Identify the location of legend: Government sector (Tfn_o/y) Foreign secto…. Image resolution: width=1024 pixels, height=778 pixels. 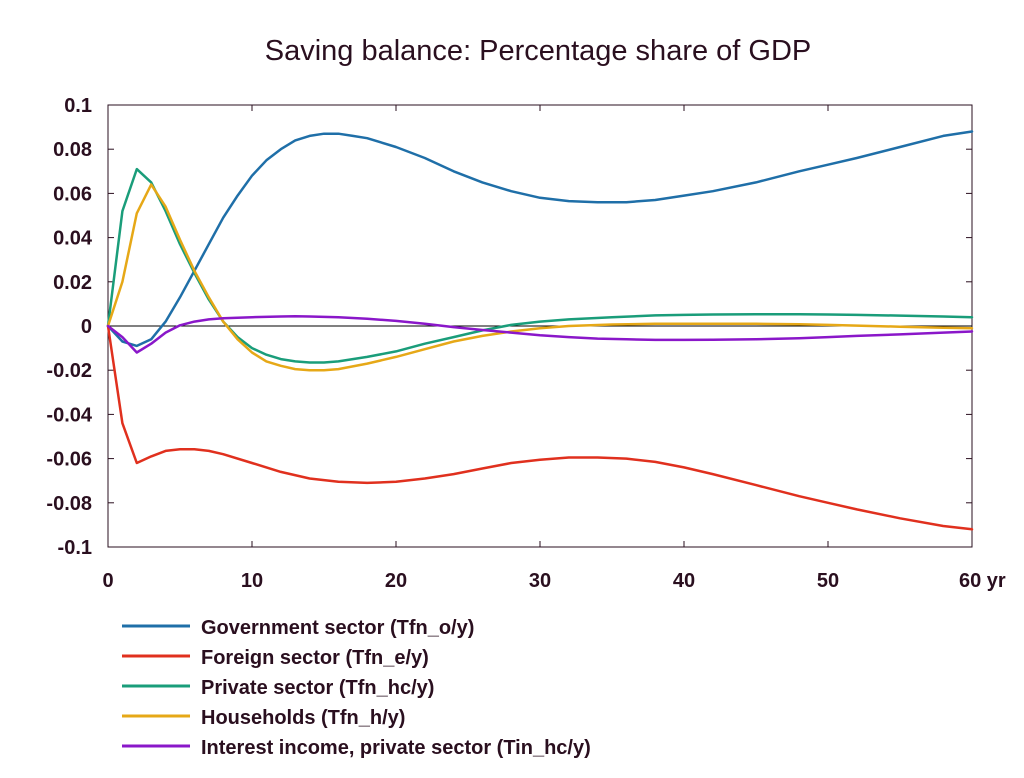
(356, 688).